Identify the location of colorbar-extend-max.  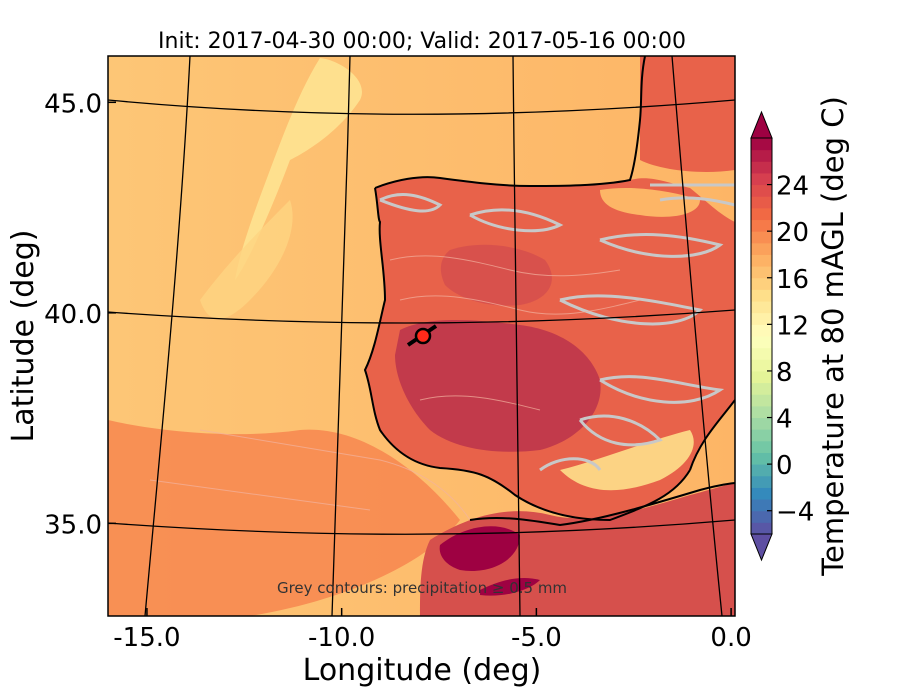
(761, 124).